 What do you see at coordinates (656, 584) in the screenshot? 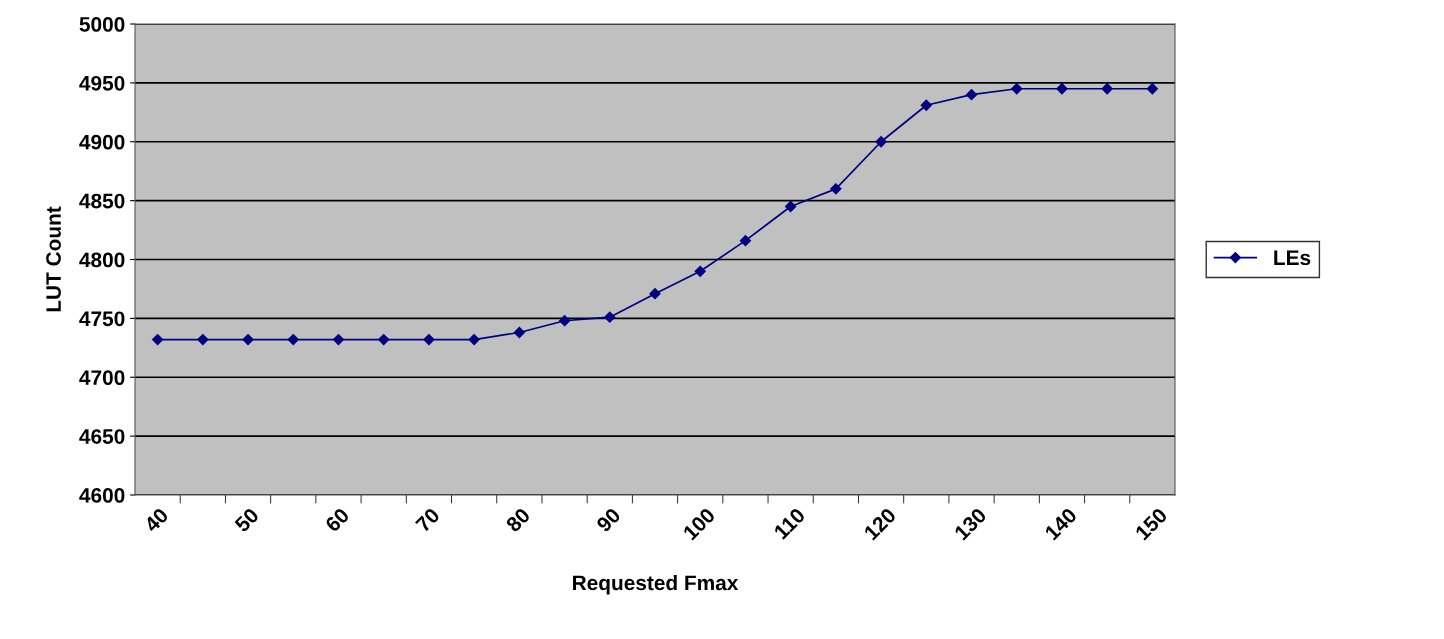
I see `x-axis-title: Requested Fmax` at bounding box center [656, 584].